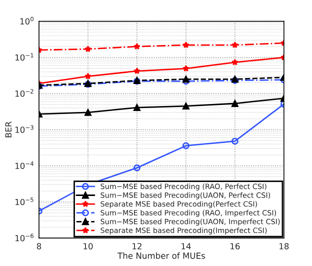 This screenshot has width=312, height=266. What do you see at coordinates (24, 57) in the screenshot?
I see `y-tick-label: 10$^{−1}$` at bounding box center [24, 57].